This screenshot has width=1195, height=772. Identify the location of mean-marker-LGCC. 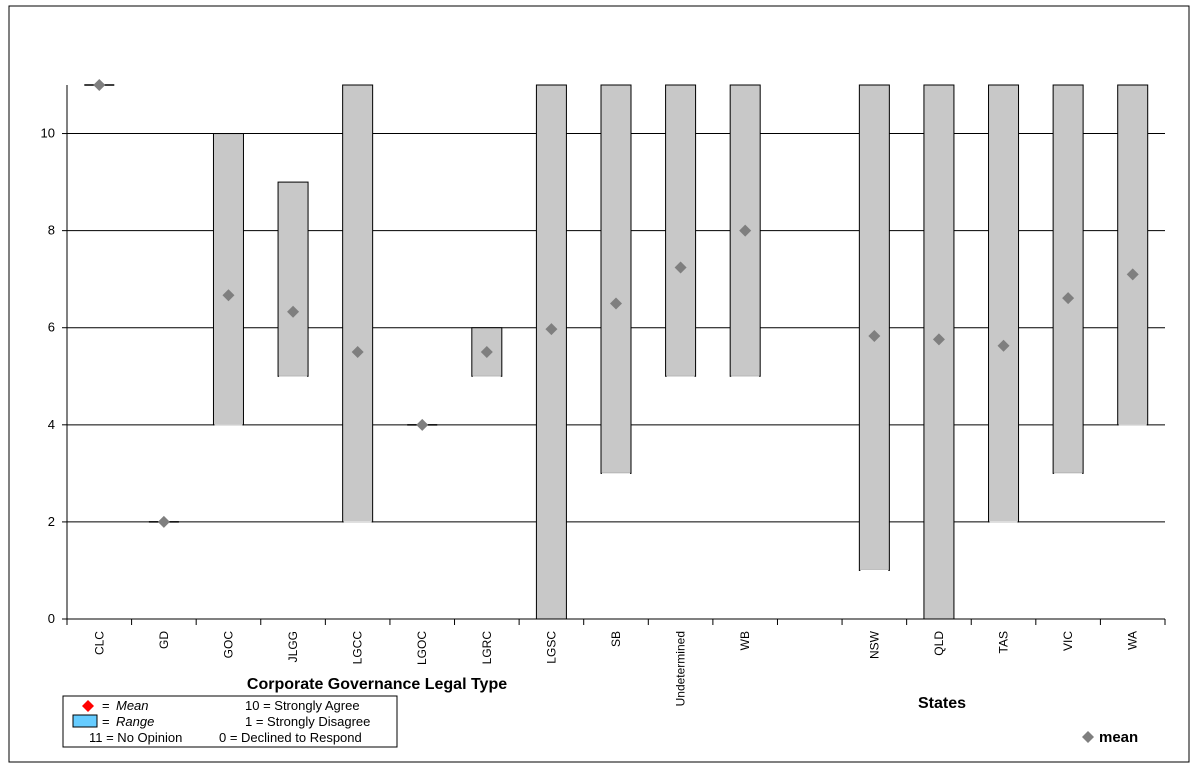
(357, 352).